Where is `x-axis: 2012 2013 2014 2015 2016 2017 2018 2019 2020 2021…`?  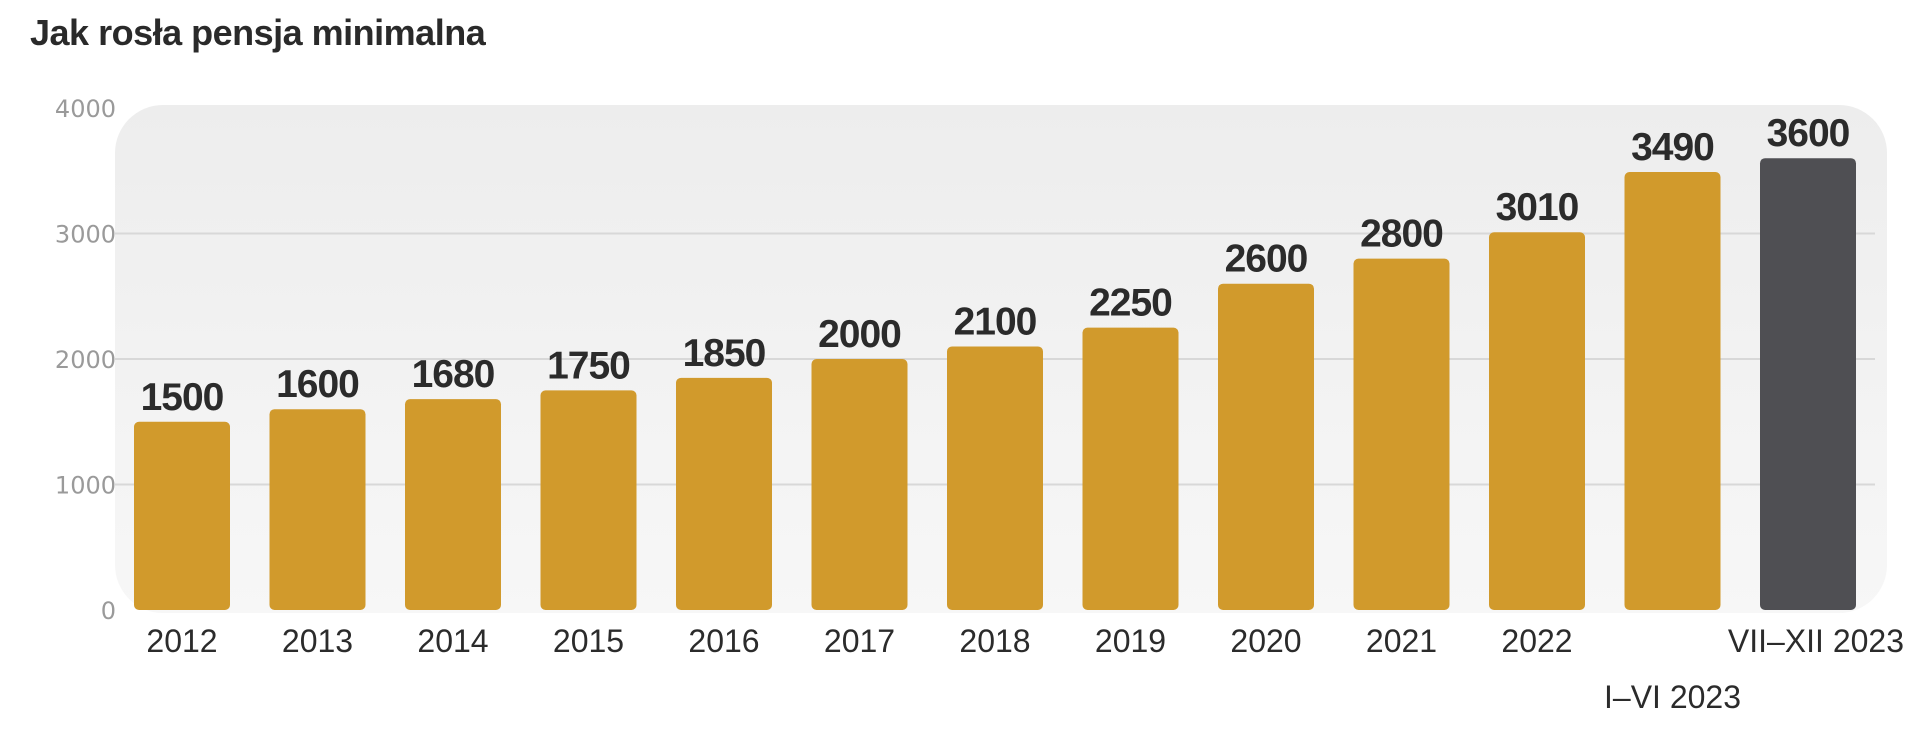 x-axis: 2012 2013 2014 2015 2016 2017 2018 2019 2020 2021… is located at coordinates (1025, 669).